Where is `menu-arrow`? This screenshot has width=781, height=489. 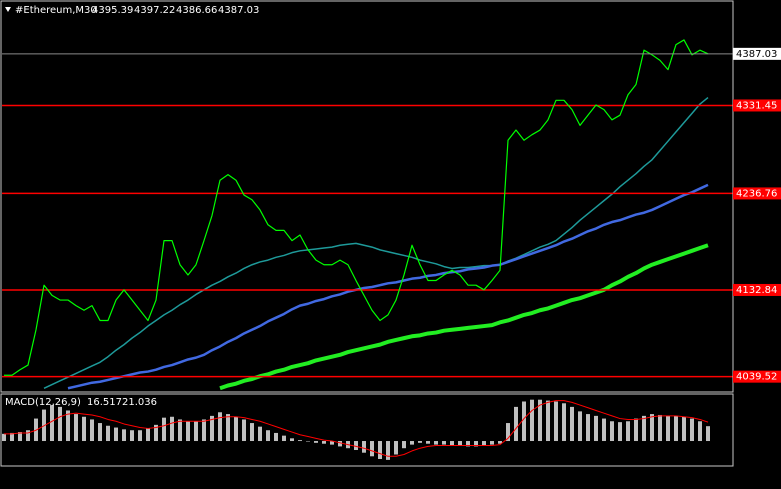
menu-arrow is located at coordinates (8, 9).